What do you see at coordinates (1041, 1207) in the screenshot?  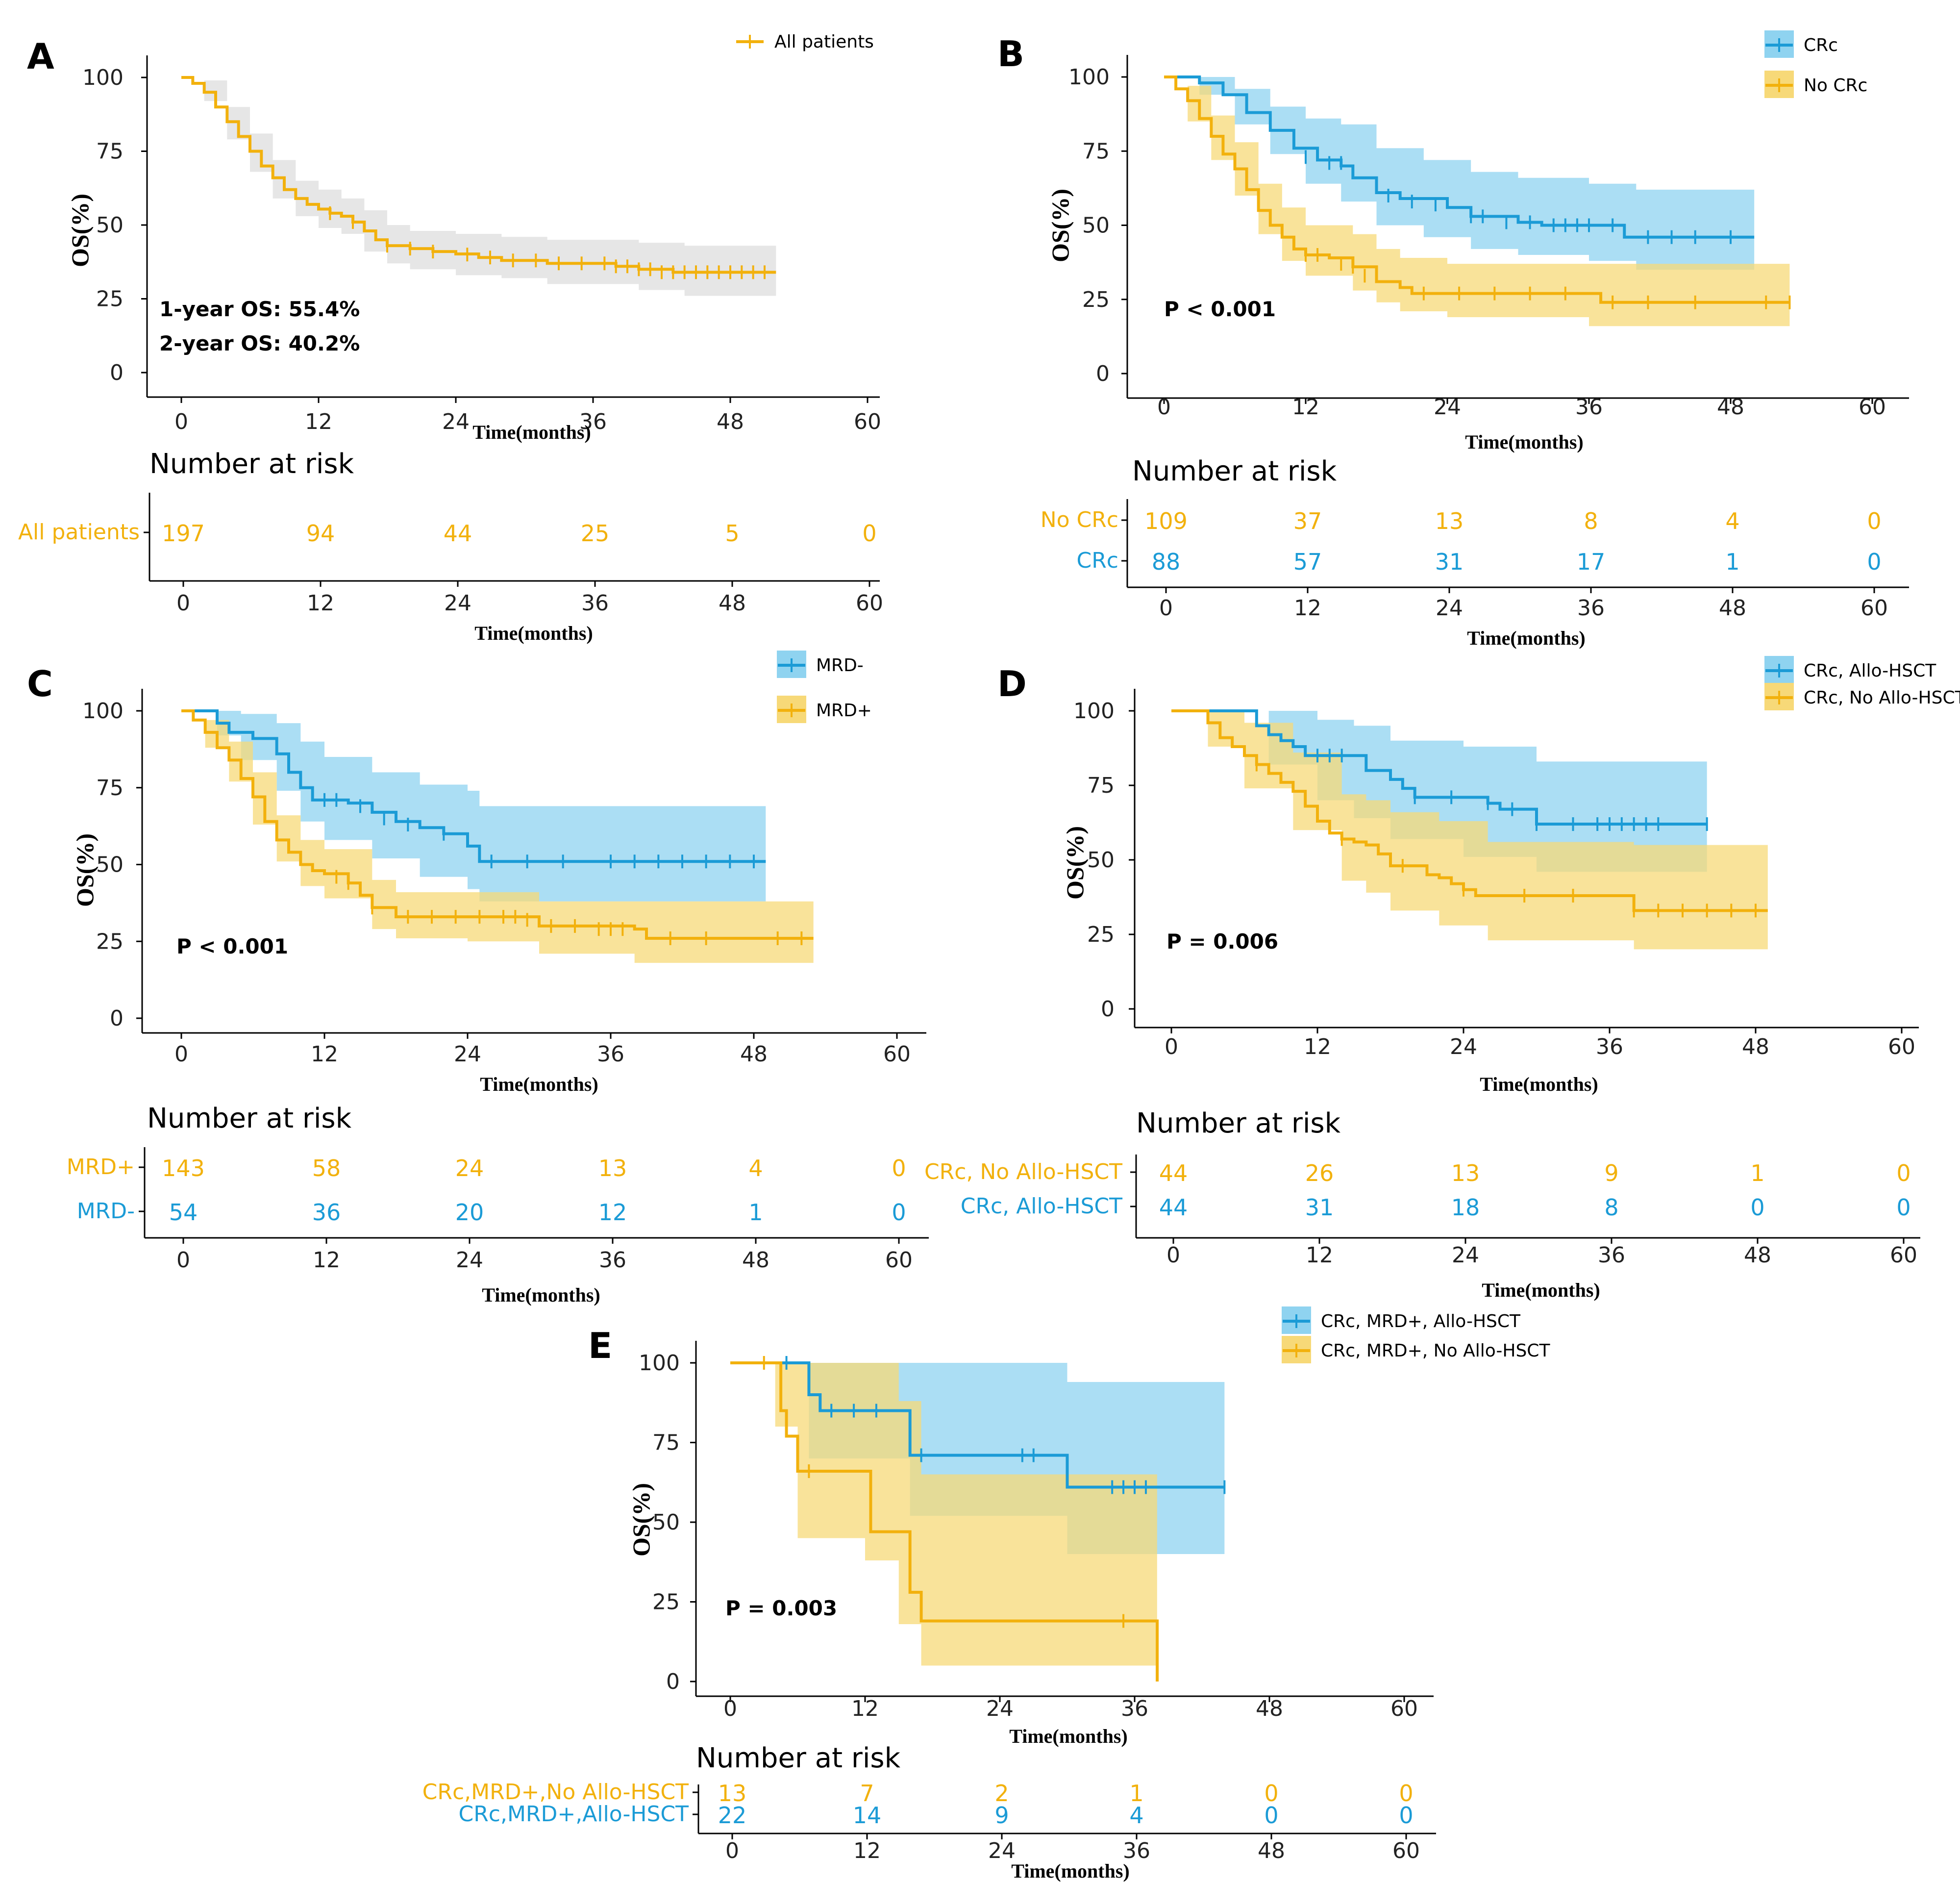 I see `risk-row-label: CRc, Allo-HSCT` at bounding box center [1041, 1207].